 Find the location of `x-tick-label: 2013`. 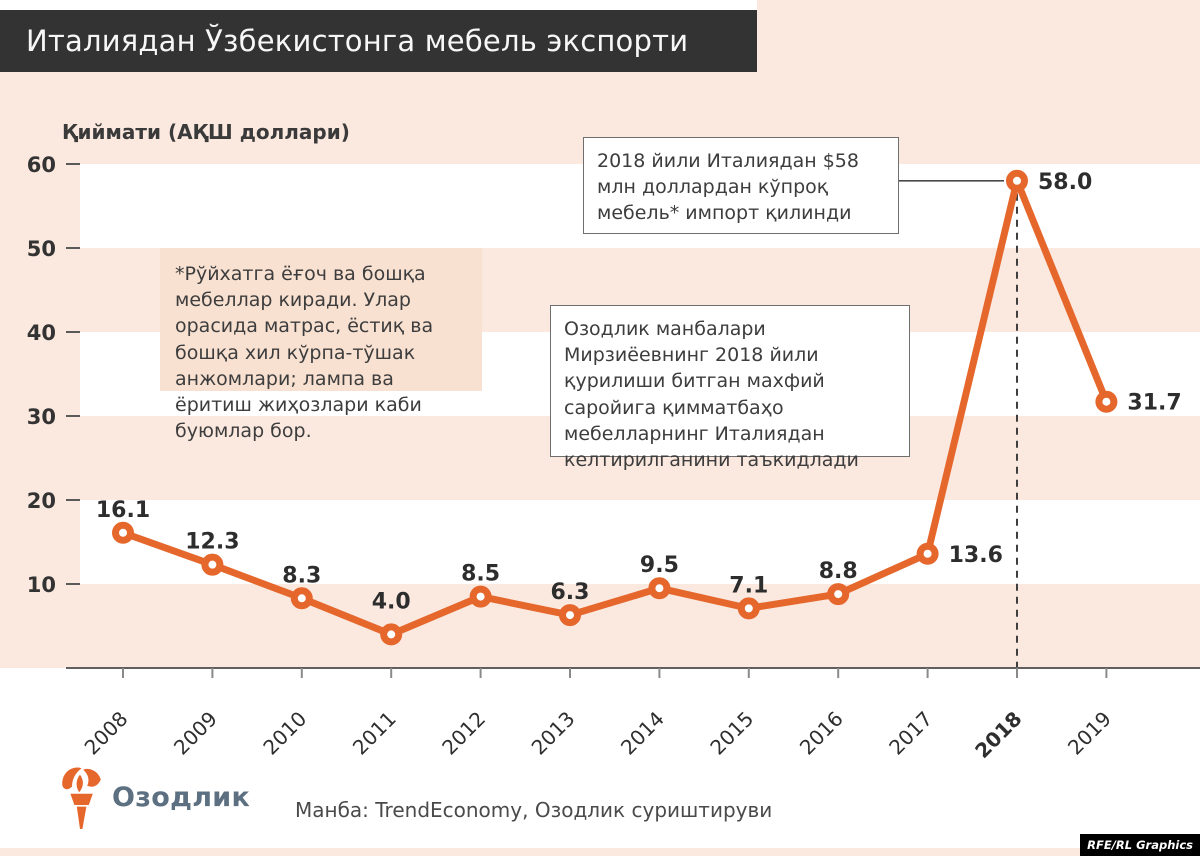

x-tick-label: 2013 is located at coordinates (553, 733).